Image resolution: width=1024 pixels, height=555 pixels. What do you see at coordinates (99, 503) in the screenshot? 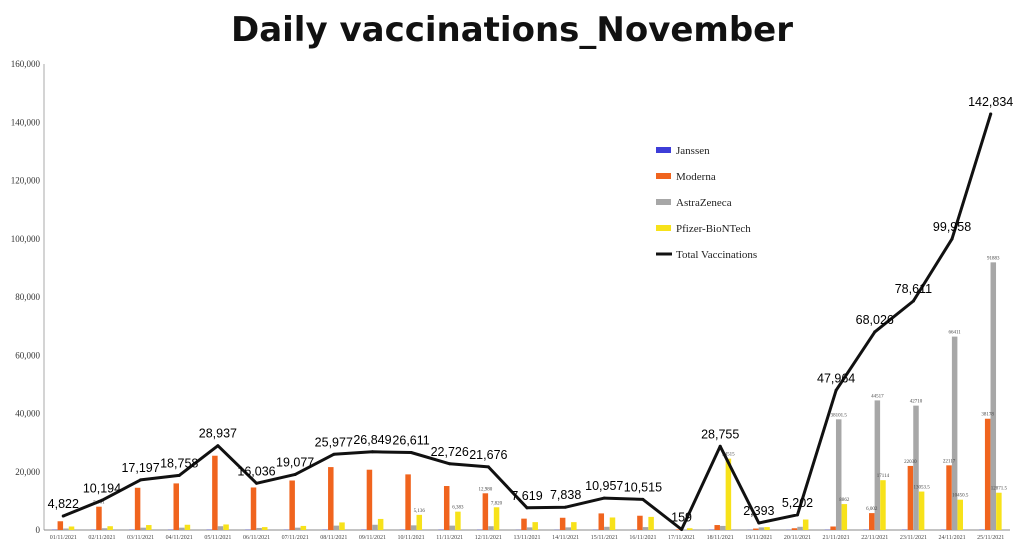
I see `bar-data-label: 5,161` at bounding box center [99, 503].